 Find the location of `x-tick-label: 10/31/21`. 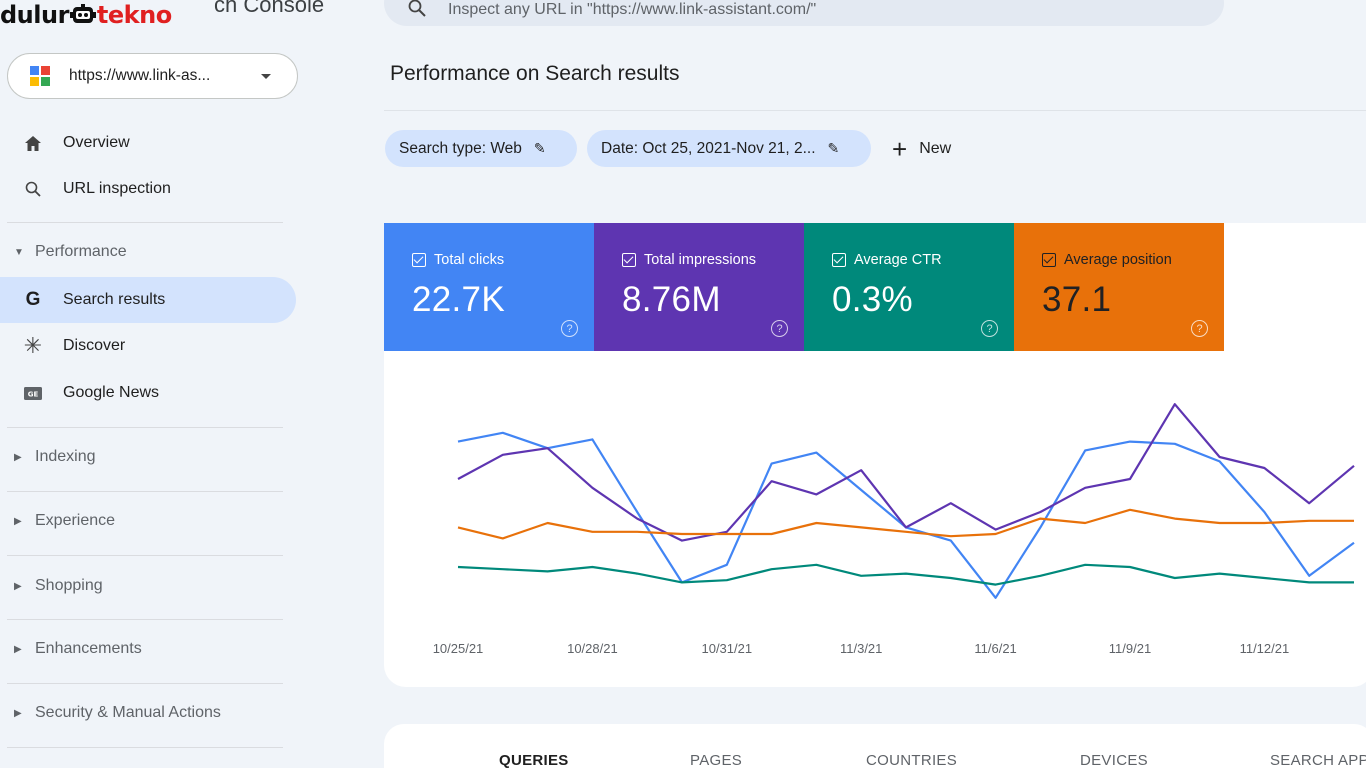

x-tick-label: 10/31/21 is located at coordinates (726, 648).